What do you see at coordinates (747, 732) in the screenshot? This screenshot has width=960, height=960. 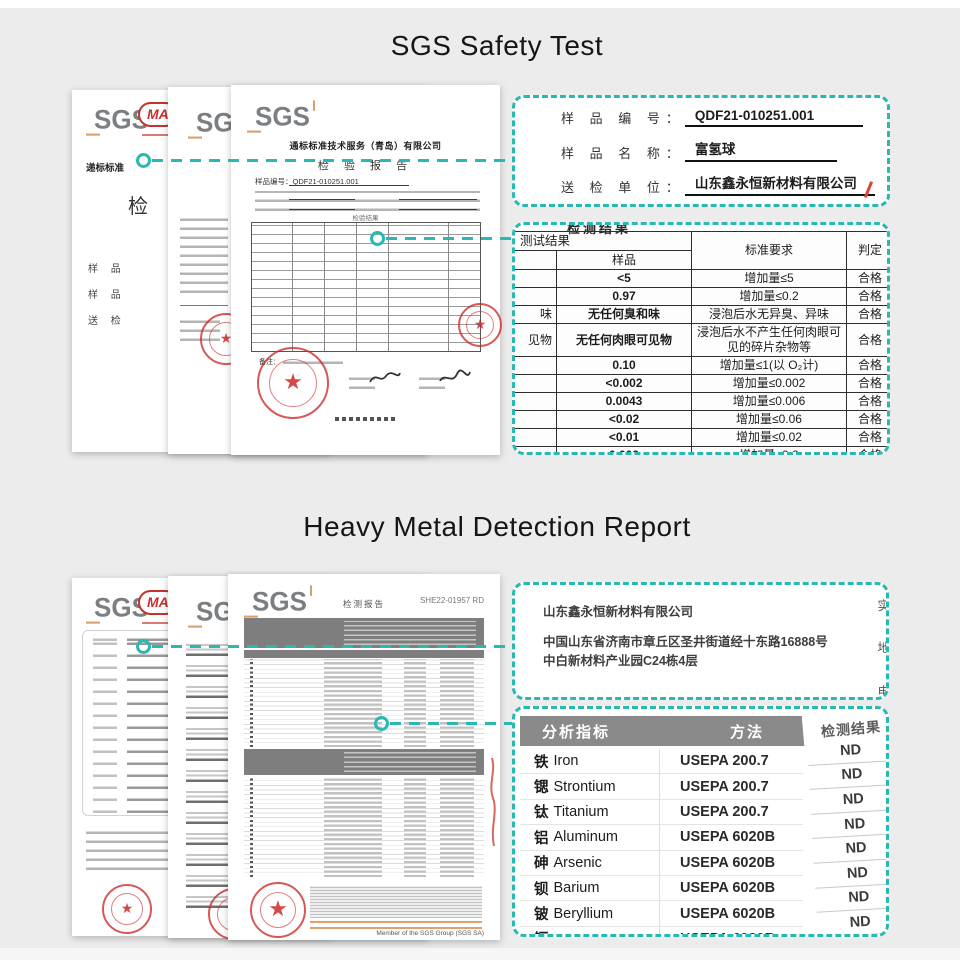 I see `header-method: 方法` at bounding box center [747, 732].